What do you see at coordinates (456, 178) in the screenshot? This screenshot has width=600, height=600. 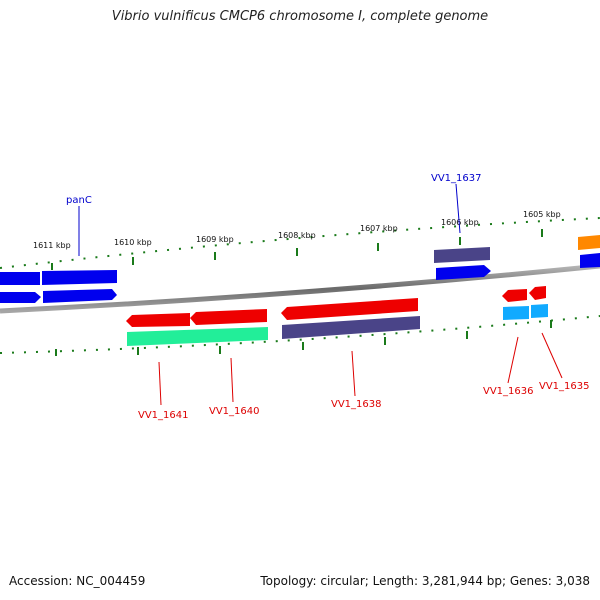 I see `gene-label-VV1_1637: VV1_1637` at bounding box center [456, 178].